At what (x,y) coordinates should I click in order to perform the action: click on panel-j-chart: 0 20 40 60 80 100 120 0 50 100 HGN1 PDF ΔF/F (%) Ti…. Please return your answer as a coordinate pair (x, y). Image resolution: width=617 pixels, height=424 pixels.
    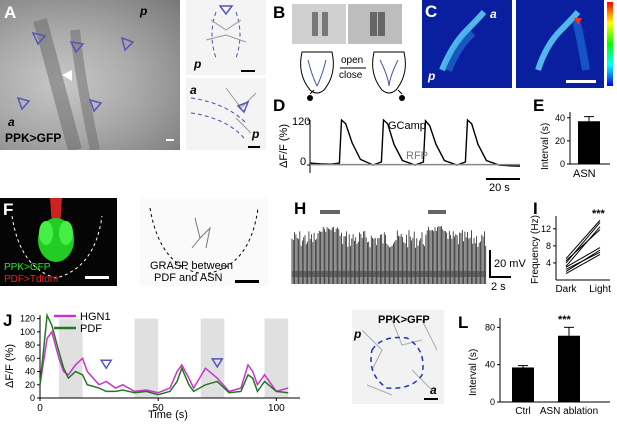
    Looking at the image, I should click on (155, 365).